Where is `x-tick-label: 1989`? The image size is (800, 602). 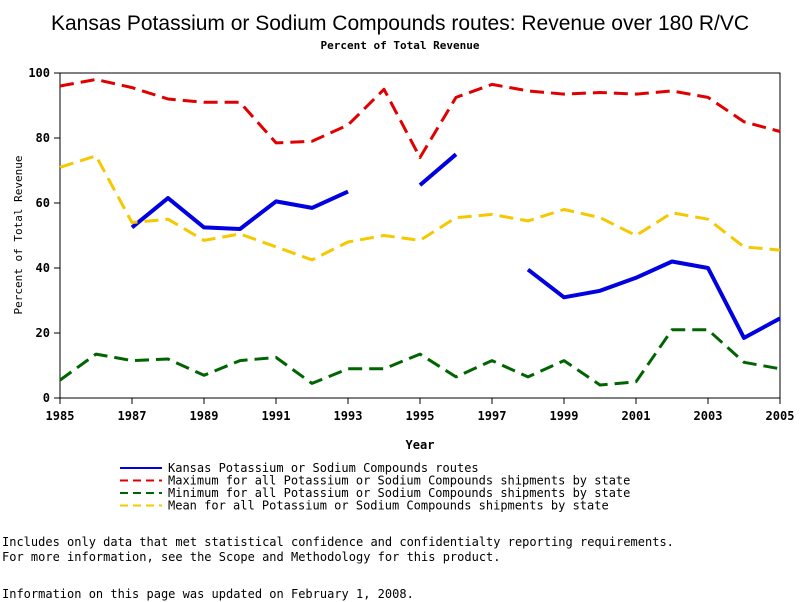 x-tick-label: 1989 is located at coordinates (204, 416).